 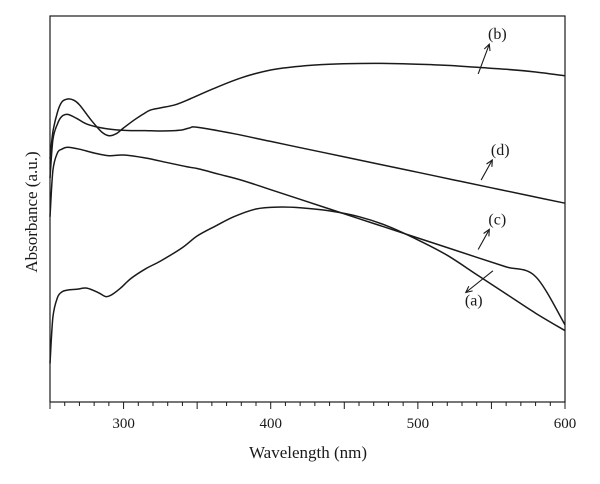 I want to click on x-tick-label: 300, so click(x=123, y=424).